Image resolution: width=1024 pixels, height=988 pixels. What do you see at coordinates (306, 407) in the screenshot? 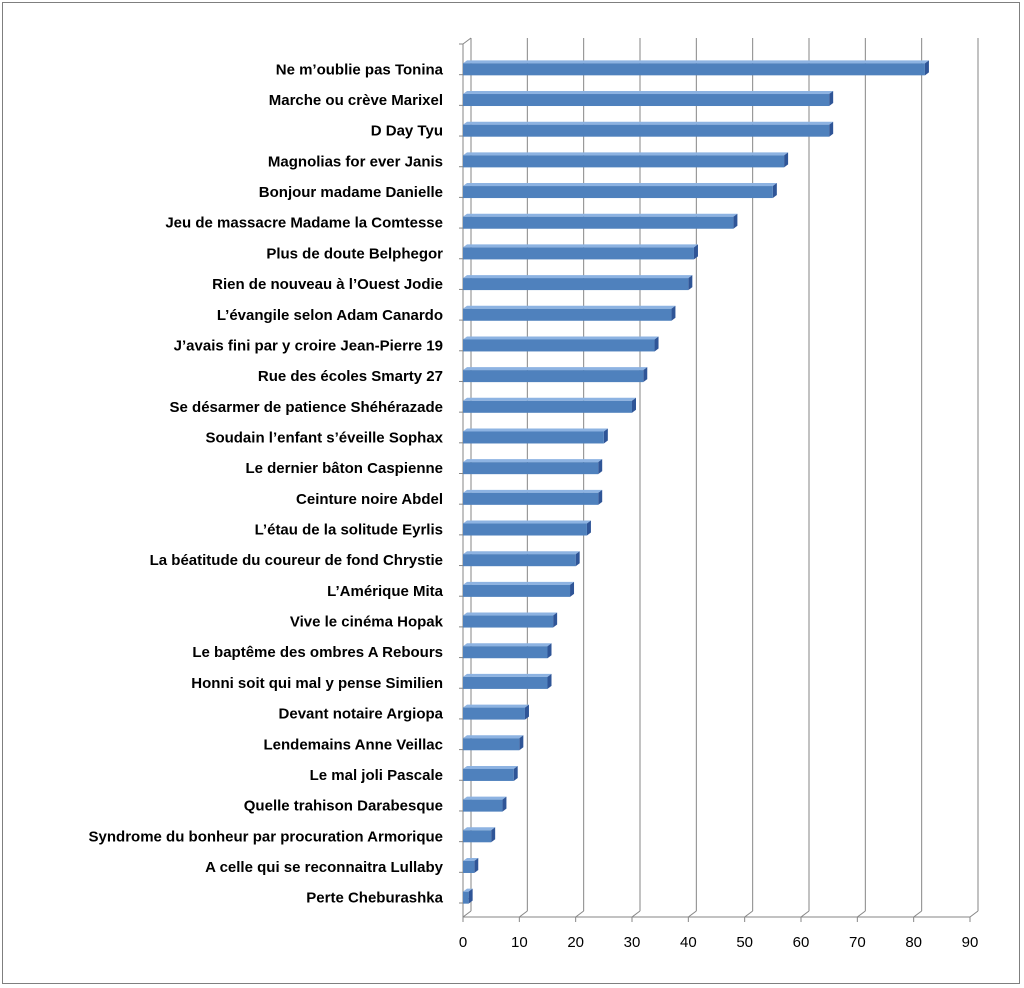
I see `category-label: Se désarmer de patience Shéhérazade` at bounding box center [306, 407].